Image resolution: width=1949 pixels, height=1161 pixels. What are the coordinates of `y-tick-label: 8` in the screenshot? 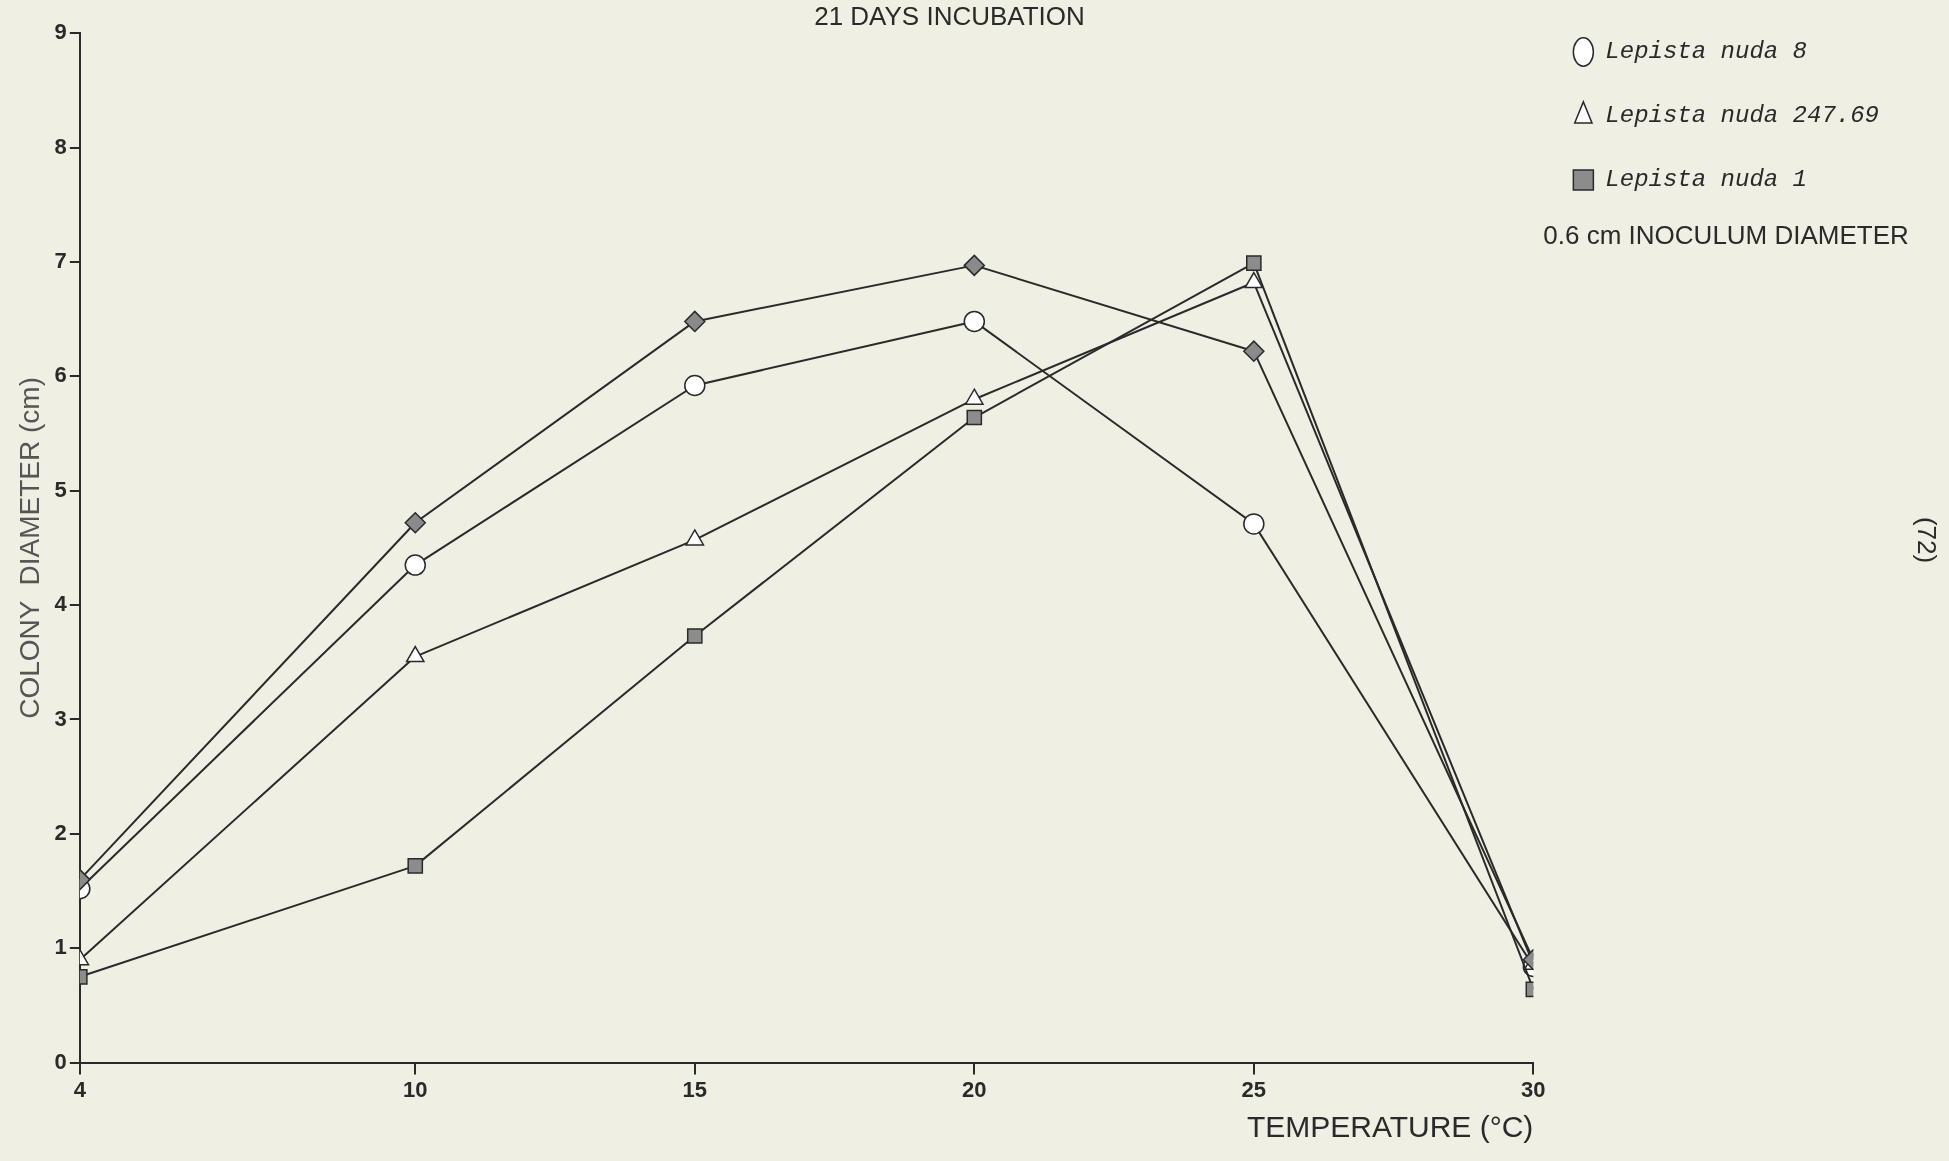 It's located at (60, 146).